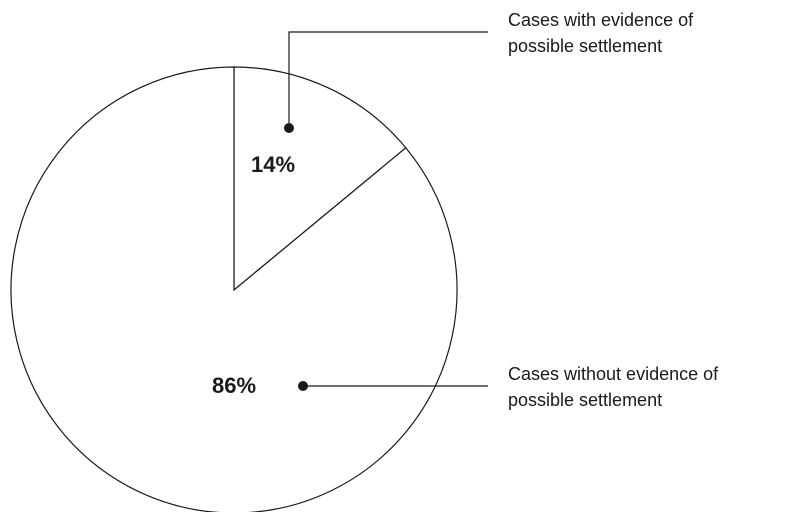  I want to click on pie-slice-2-leader-dot, so click(303, 386).